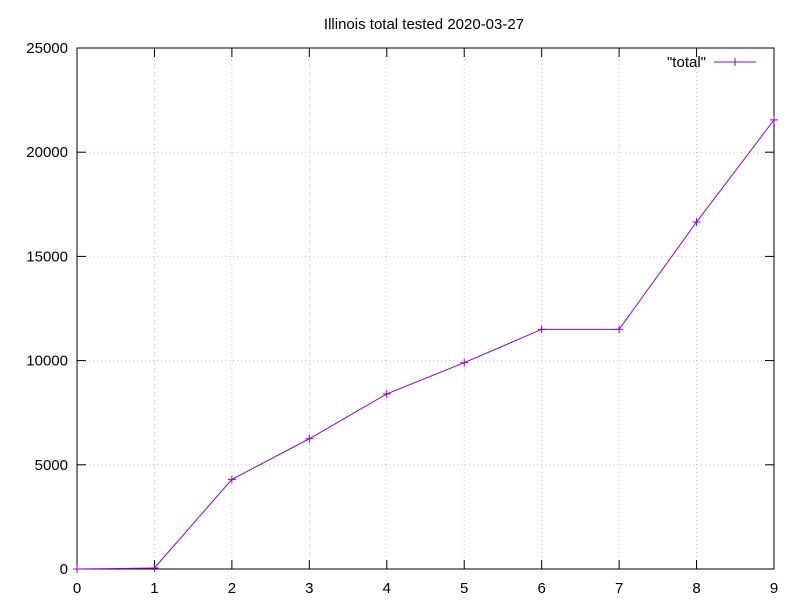  I want to click on x-tick-label: 1, so click(154, 588).